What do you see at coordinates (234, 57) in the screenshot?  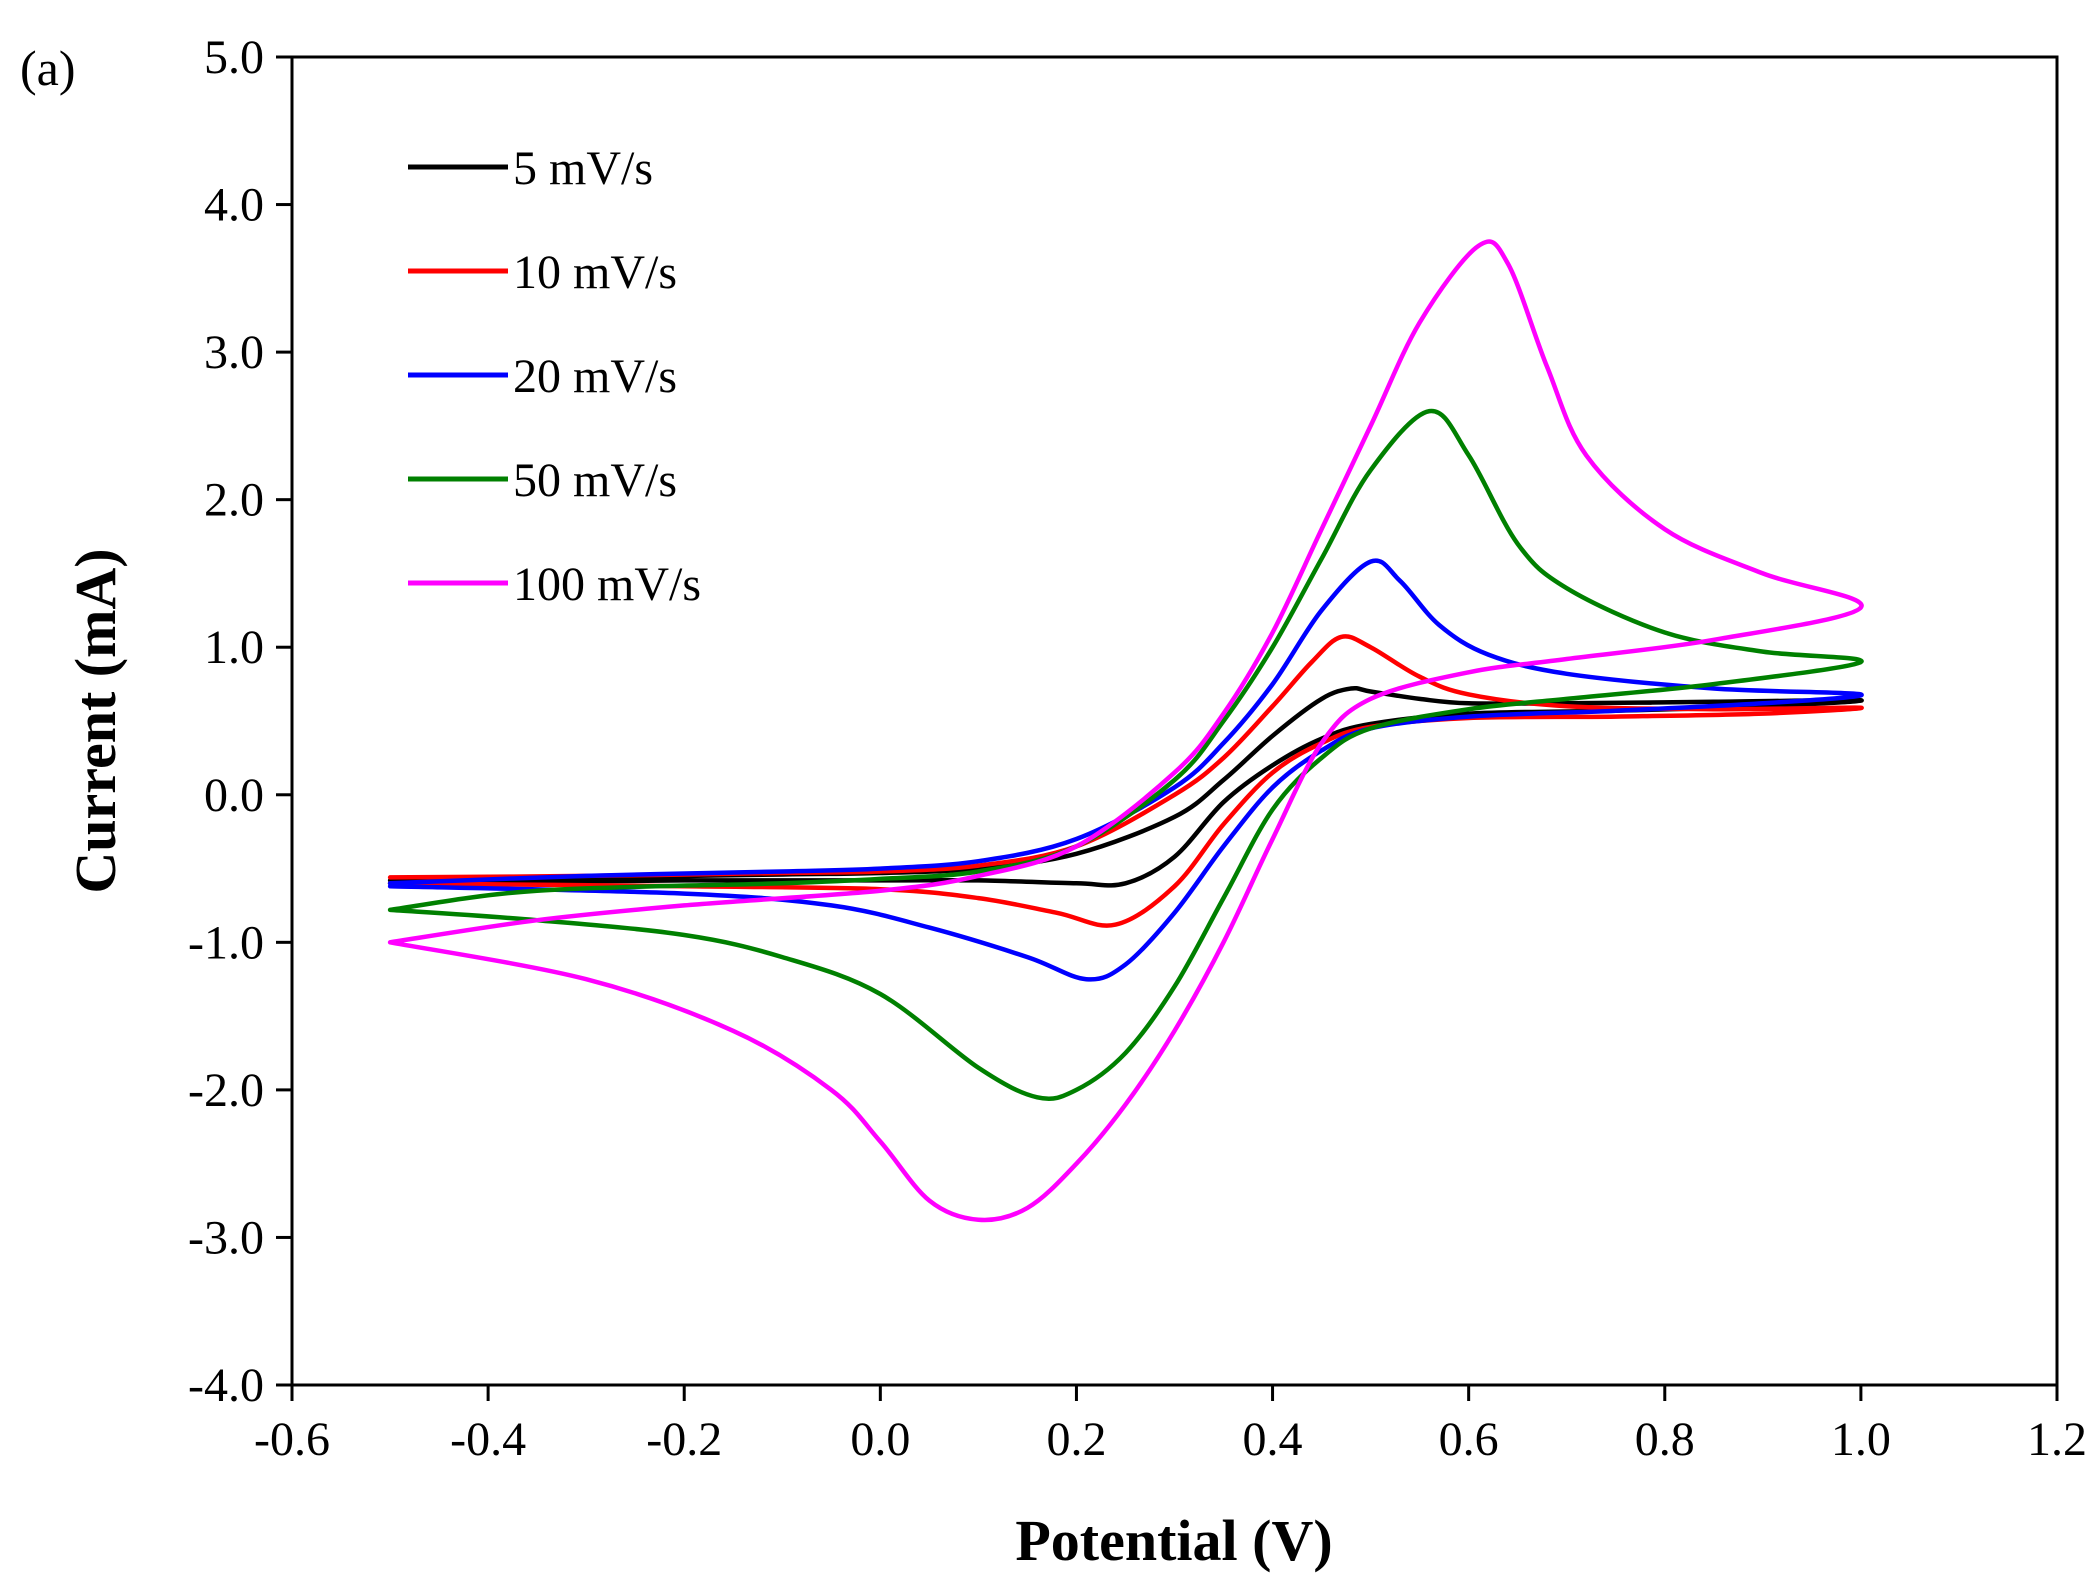 I see `y-tick-label: 5.0` at bounding box center [234, 57].